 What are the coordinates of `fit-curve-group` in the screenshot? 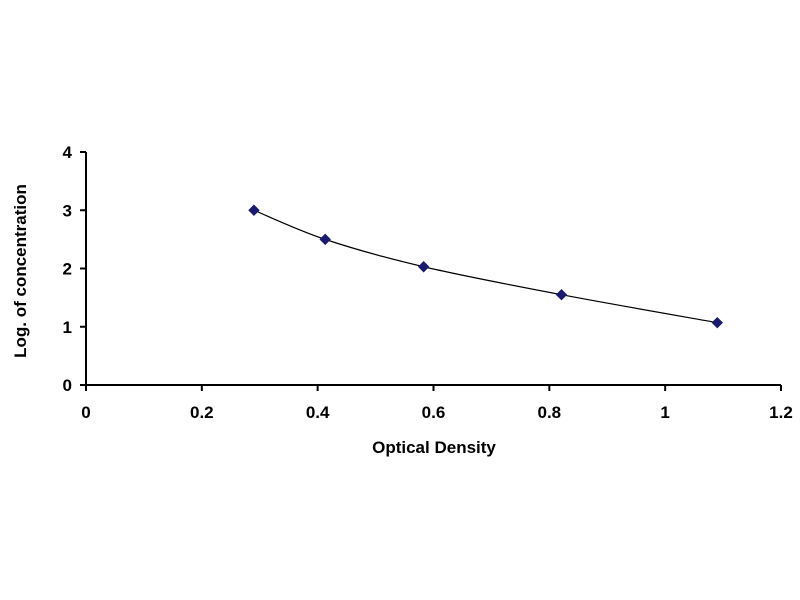 It's located at (485, 266).